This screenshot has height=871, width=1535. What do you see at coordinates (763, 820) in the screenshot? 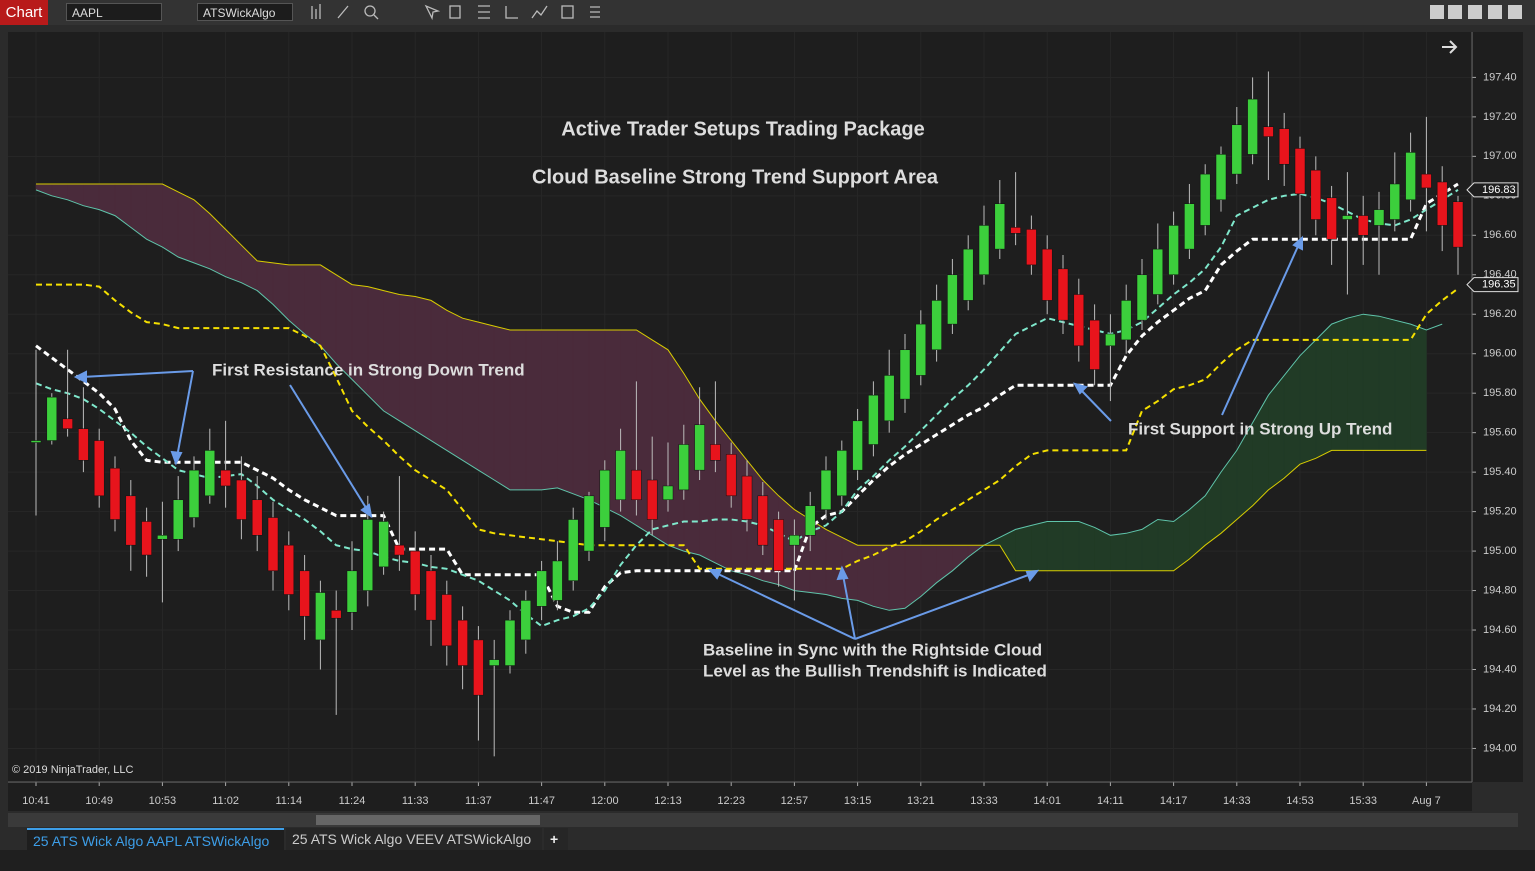
I see `scrollbar` at bounding box center [763, 820].